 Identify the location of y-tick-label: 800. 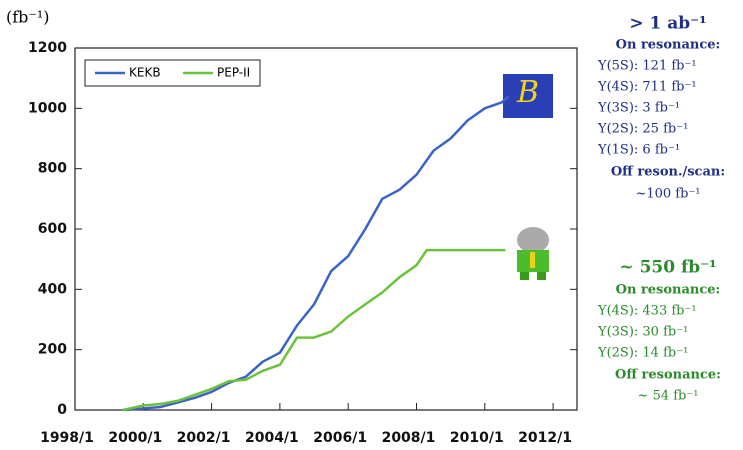
(52, 169).